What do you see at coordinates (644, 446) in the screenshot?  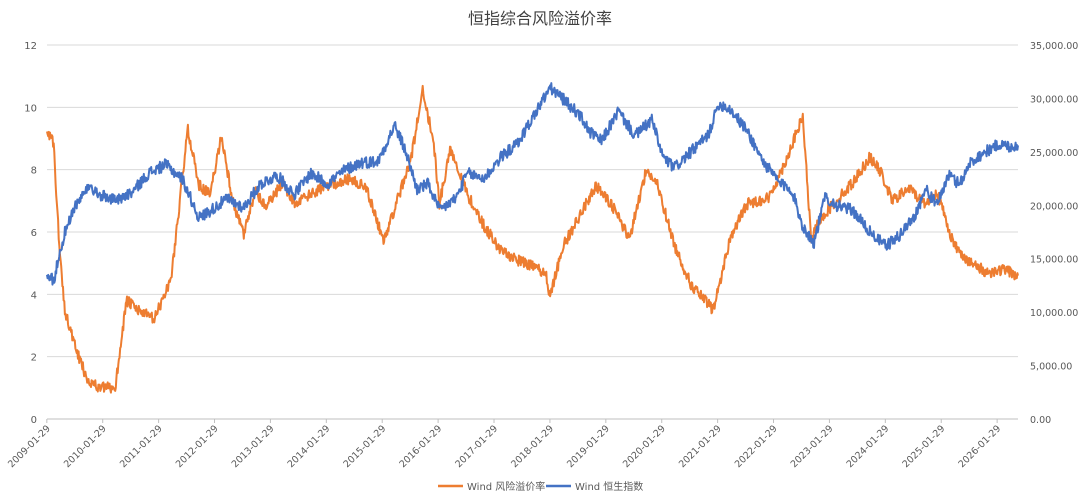 I see `x-tick-label: 2020-01-29` at bounding box center [644, 446].